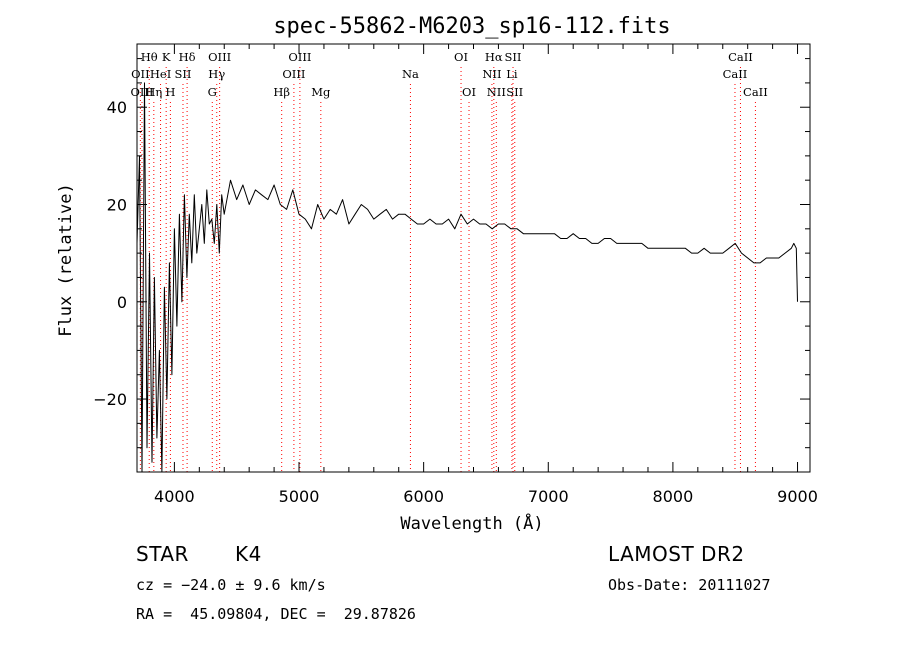  What do you see at coordinates (117, 107) in the screenshot?
I see `y-tick-label: 40` at bounding box center [117, 107].